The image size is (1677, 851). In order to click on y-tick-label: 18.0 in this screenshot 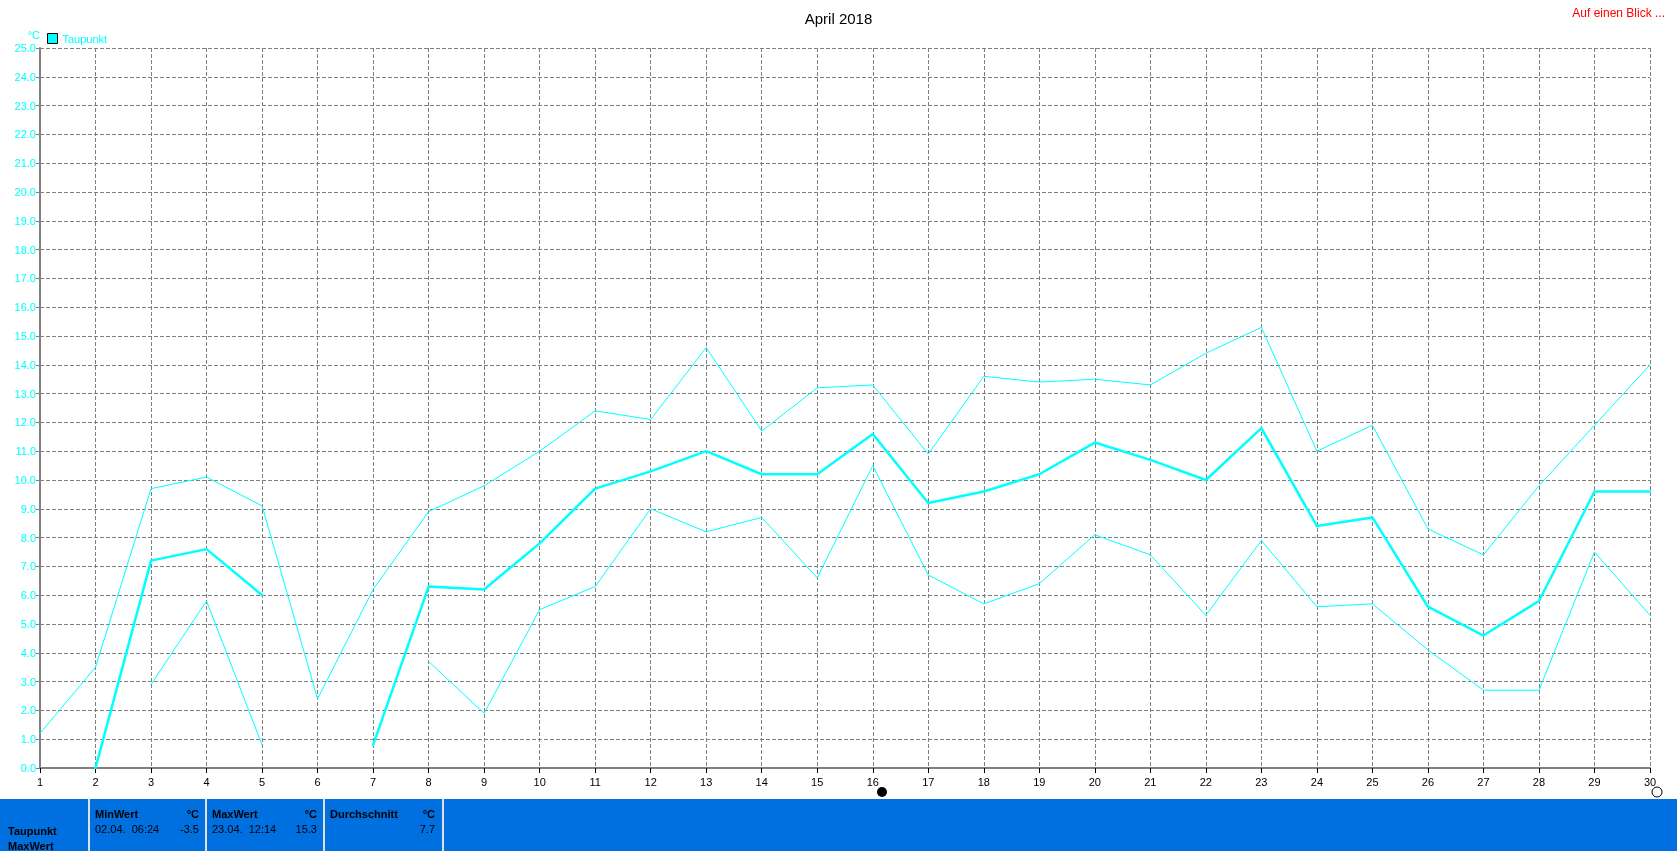, I will do `click(25, 249)`.